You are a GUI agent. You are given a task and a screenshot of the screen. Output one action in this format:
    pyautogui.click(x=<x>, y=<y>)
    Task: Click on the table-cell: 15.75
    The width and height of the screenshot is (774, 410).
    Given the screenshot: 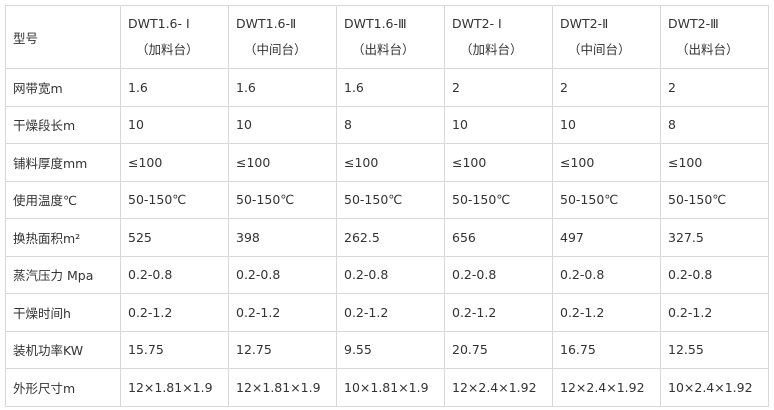 What is the action you would take?
    pyautogui.click(x=174, y=349)
    